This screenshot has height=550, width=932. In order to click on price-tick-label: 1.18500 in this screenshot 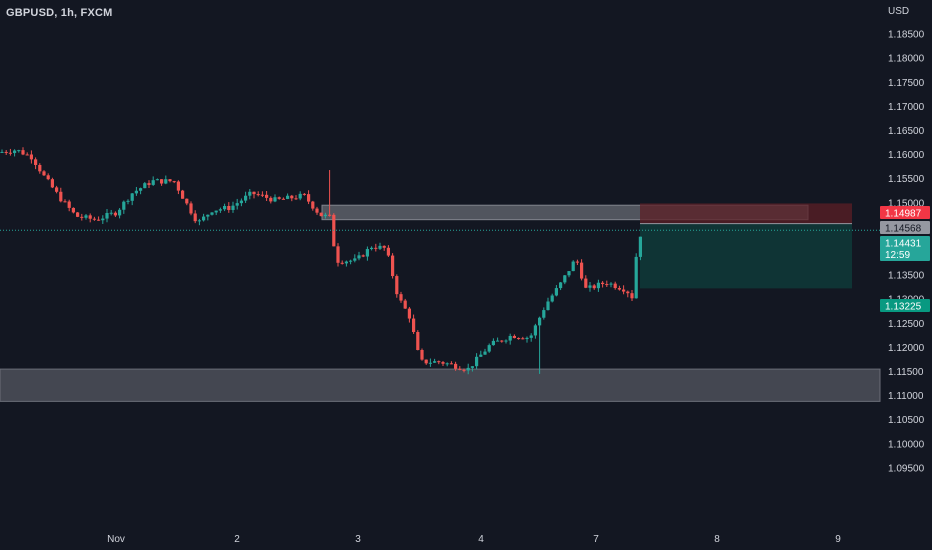, I will do `click(906, 35)`.